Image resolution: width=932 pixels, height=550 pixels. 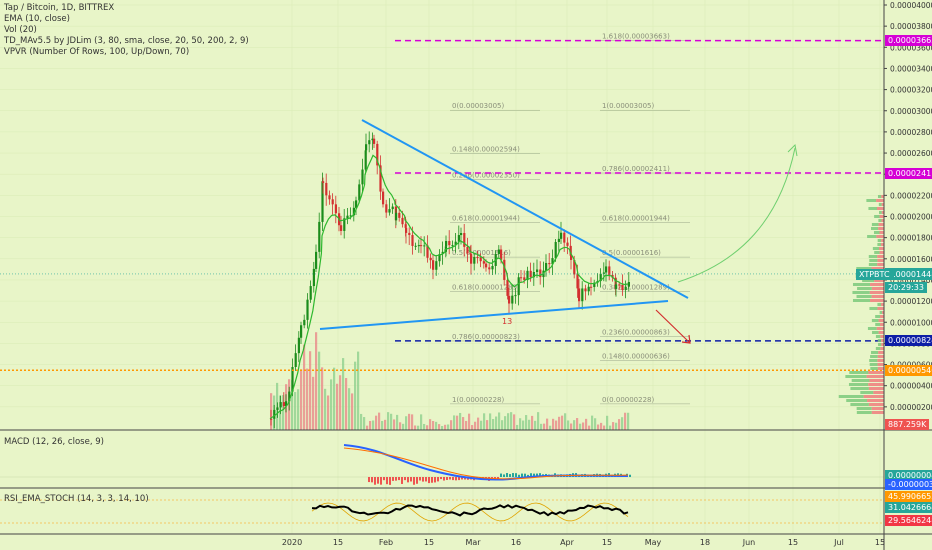 What do you see at coordinates (507, 321) in the screenshot?
I see `annotation-text: 13` at bounding box center [507, 321].